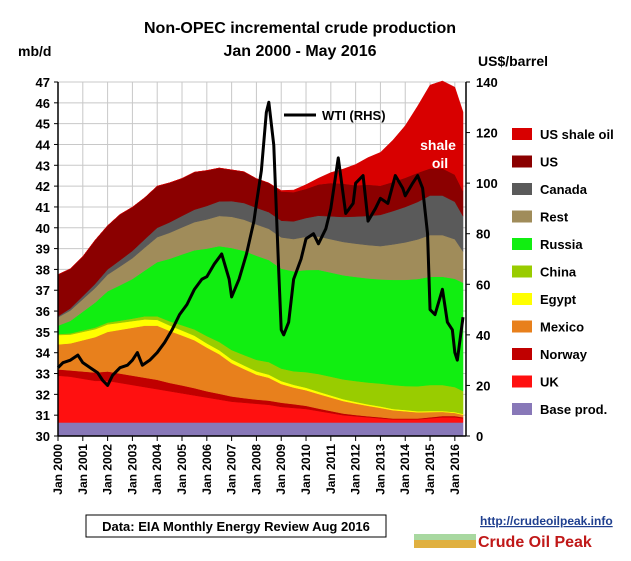 The image size is (631, 561). Describe the element at coordinates (483, 335) in the screenshot. I see `y-right-tick-label: 40` at that location.